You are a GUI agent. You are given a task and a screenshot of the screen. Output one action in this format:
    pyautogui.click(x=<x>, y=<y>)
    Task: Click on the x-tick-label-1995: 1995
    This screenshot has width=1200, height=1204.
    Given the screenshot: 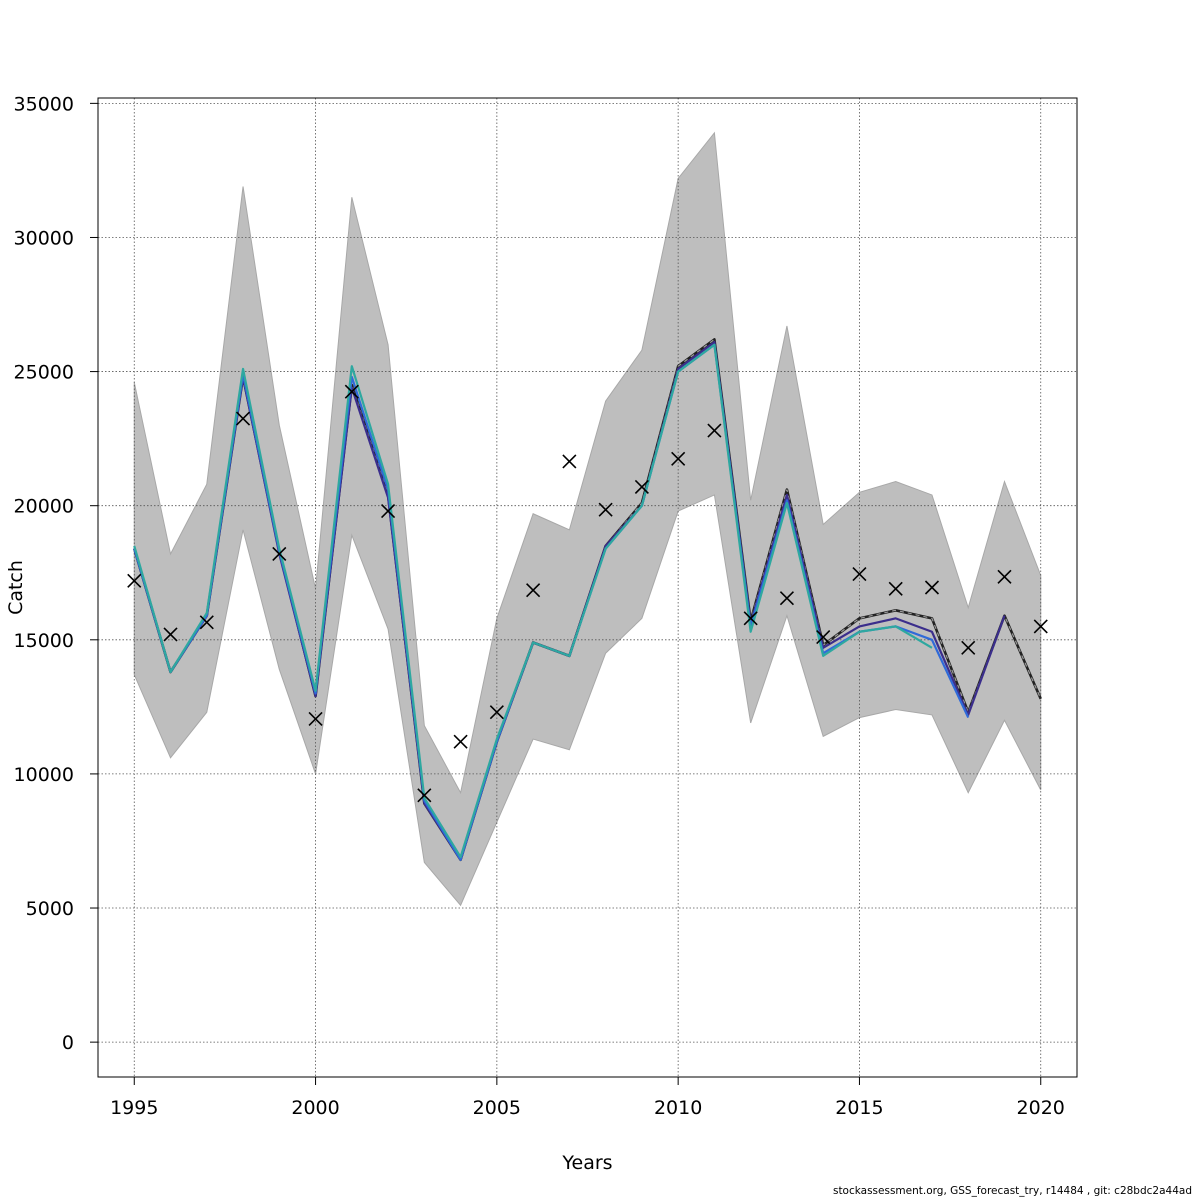 What is the action you would take?
    pyautogui.click(x=134, y=1108)
    